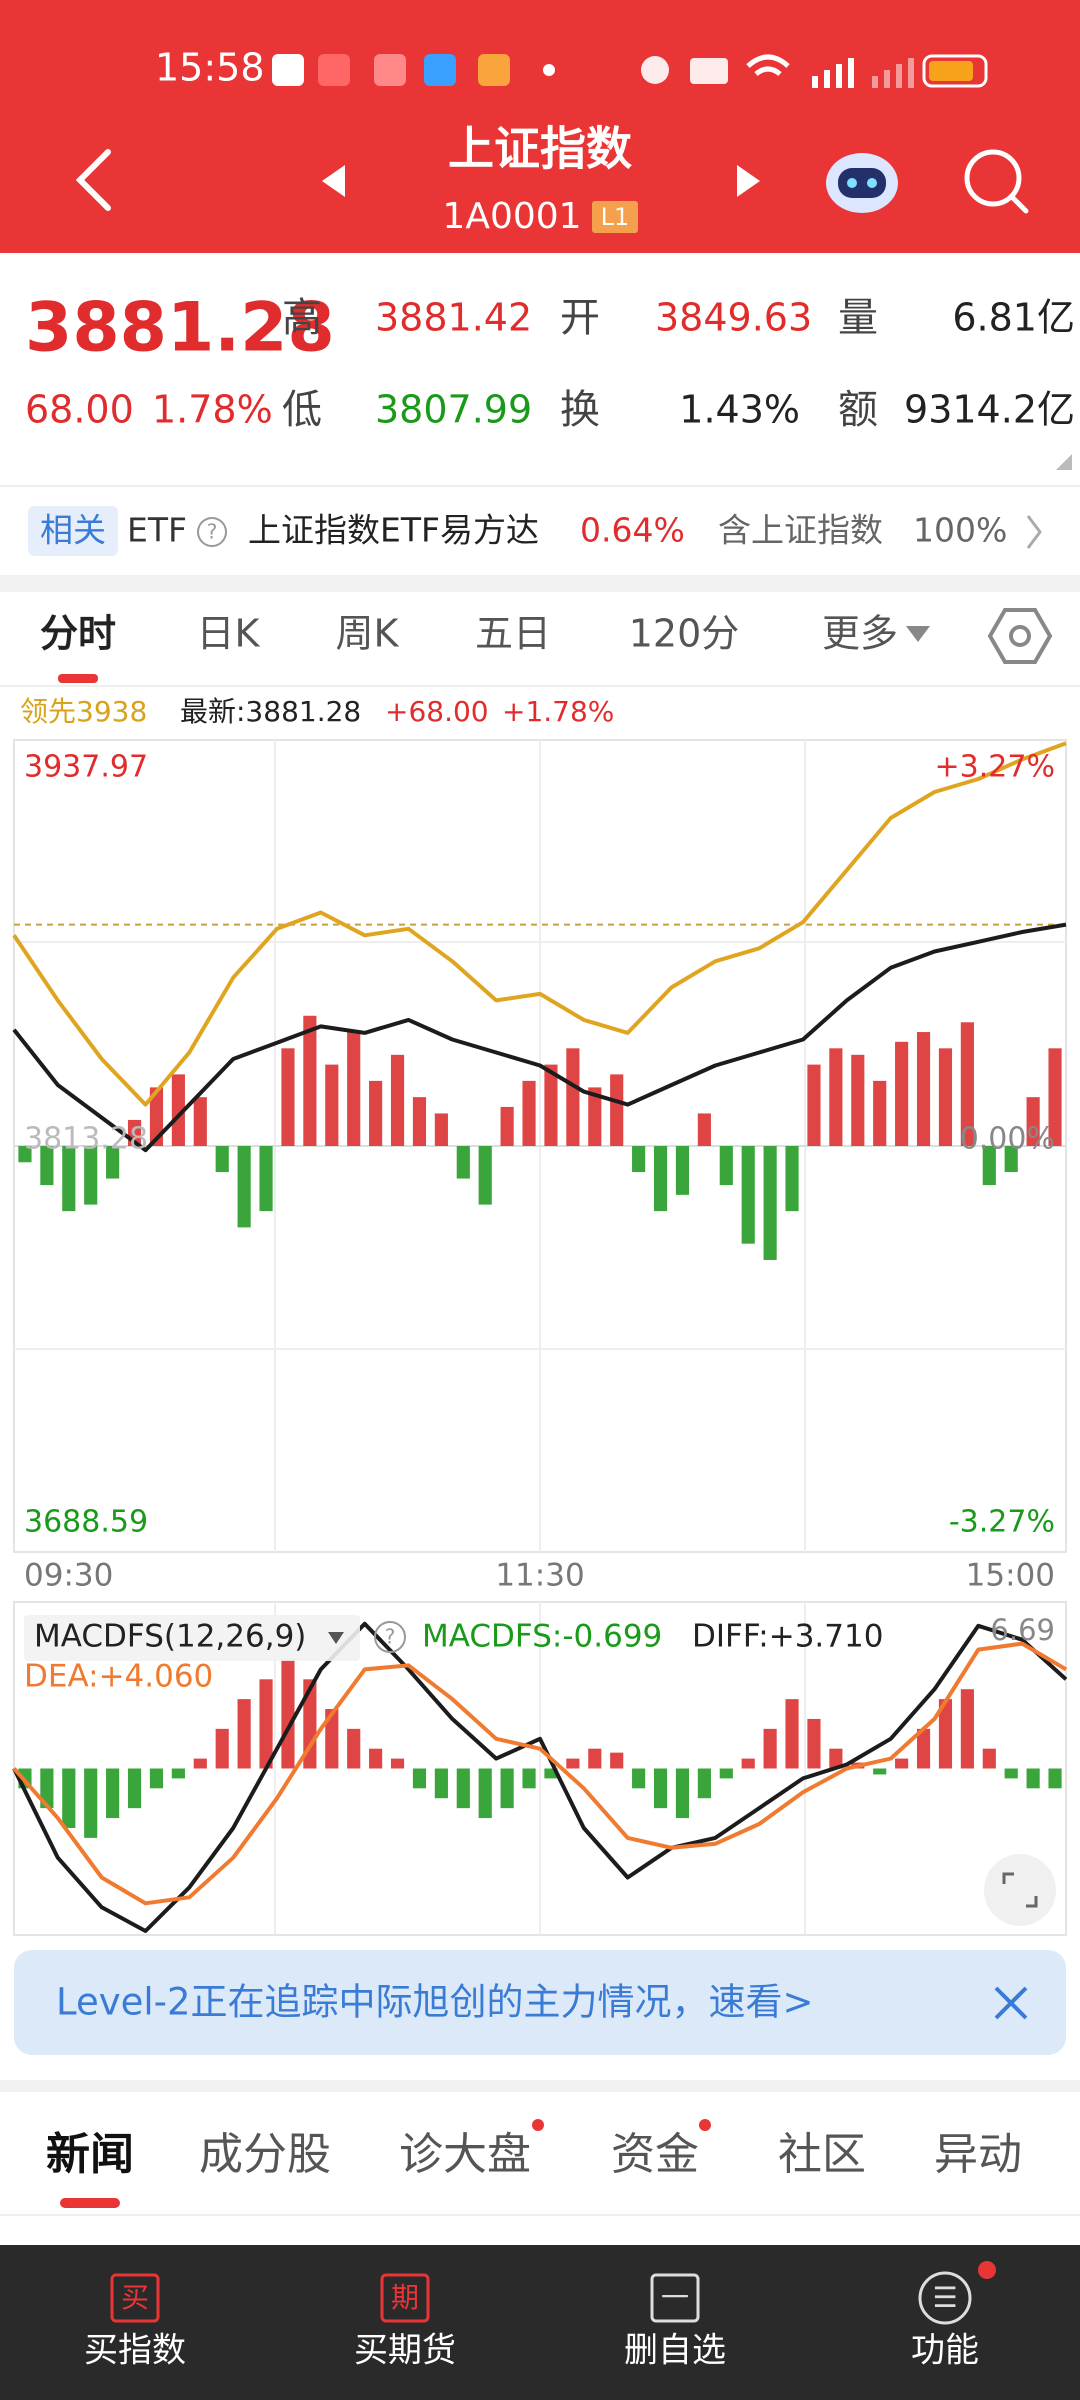  What do you see at coordinates (229, 634) in the screenshot?
I see `tab: 日K` at bounding box center [229, 634].